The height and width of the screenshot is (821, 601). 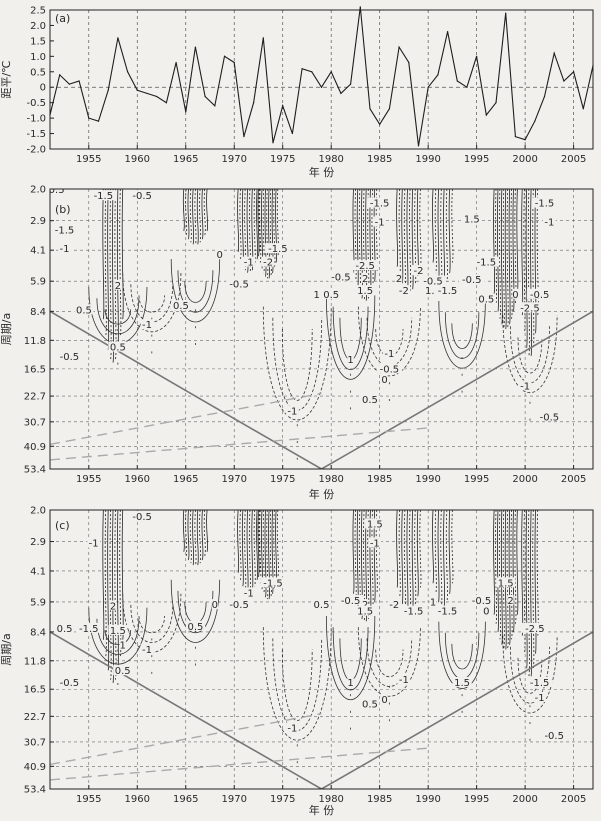 What do you see at coordinates (476, 159) in the screenshot?
I see `x-tick-label: 1995` at bounding box center [476, 159].